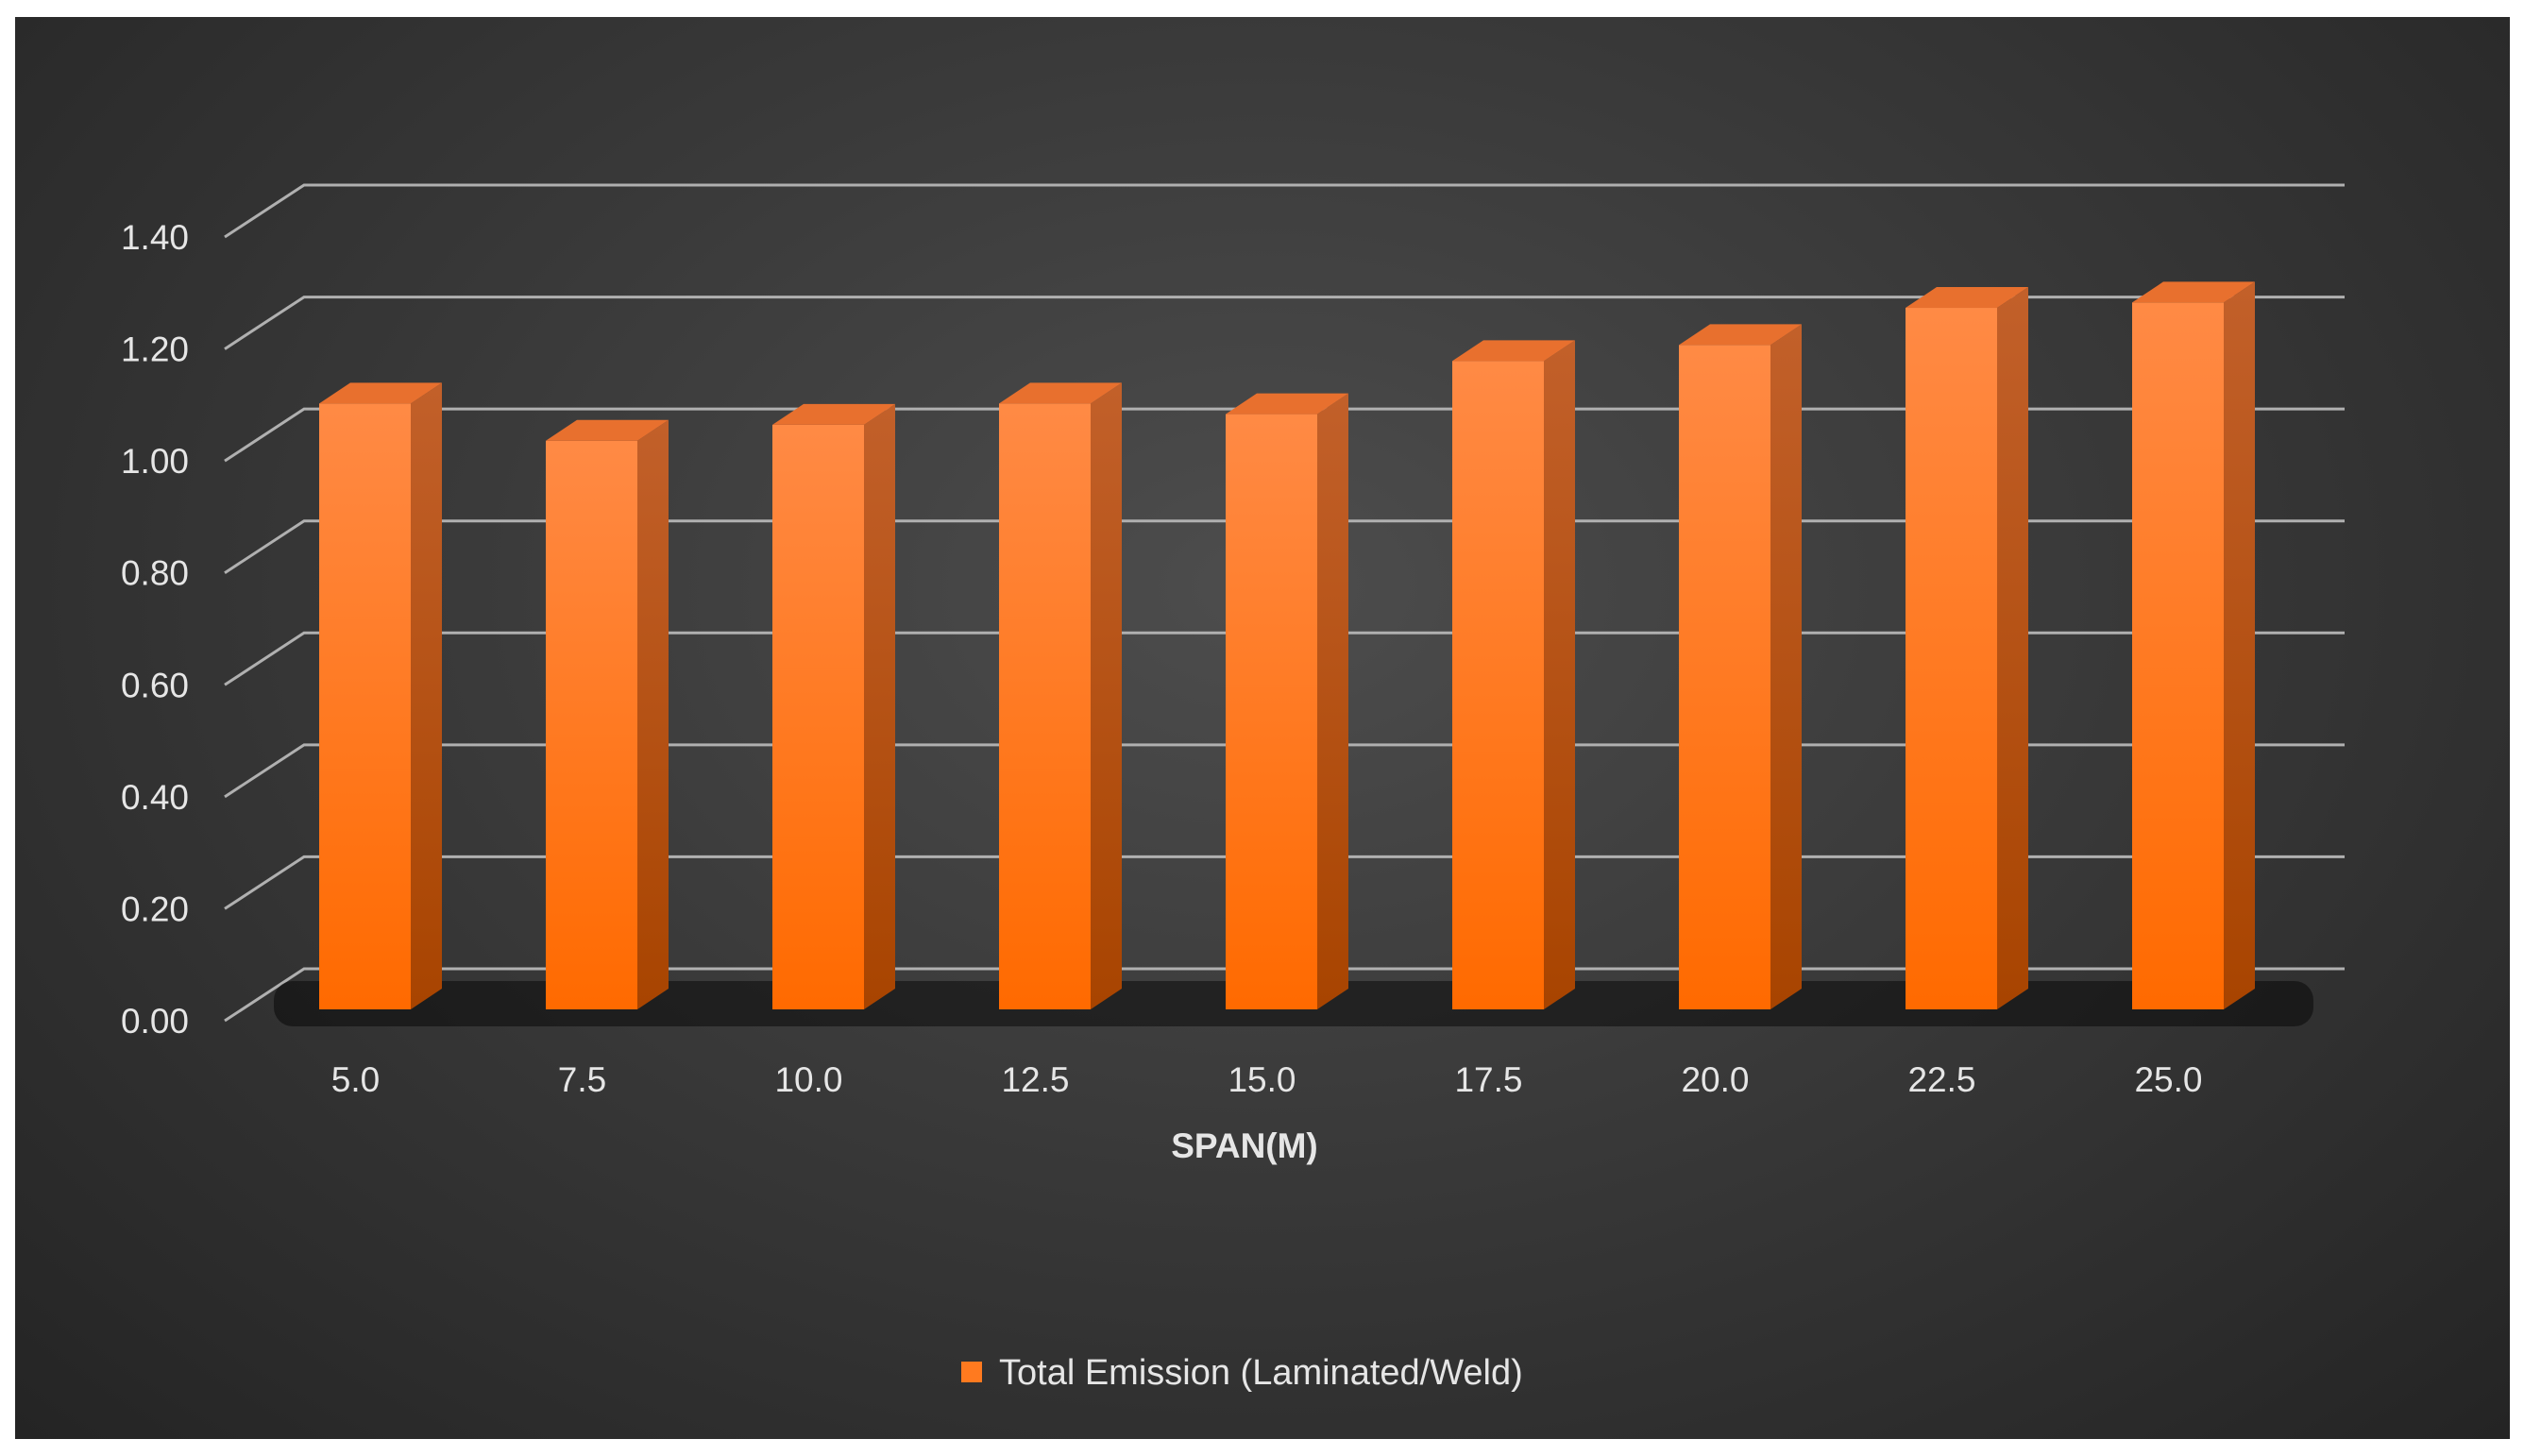 Image resolution: width=2524 pixels, height=1456 pixels. I want to click on x-axis-title: SPAN(M), so click(1245, 1145).